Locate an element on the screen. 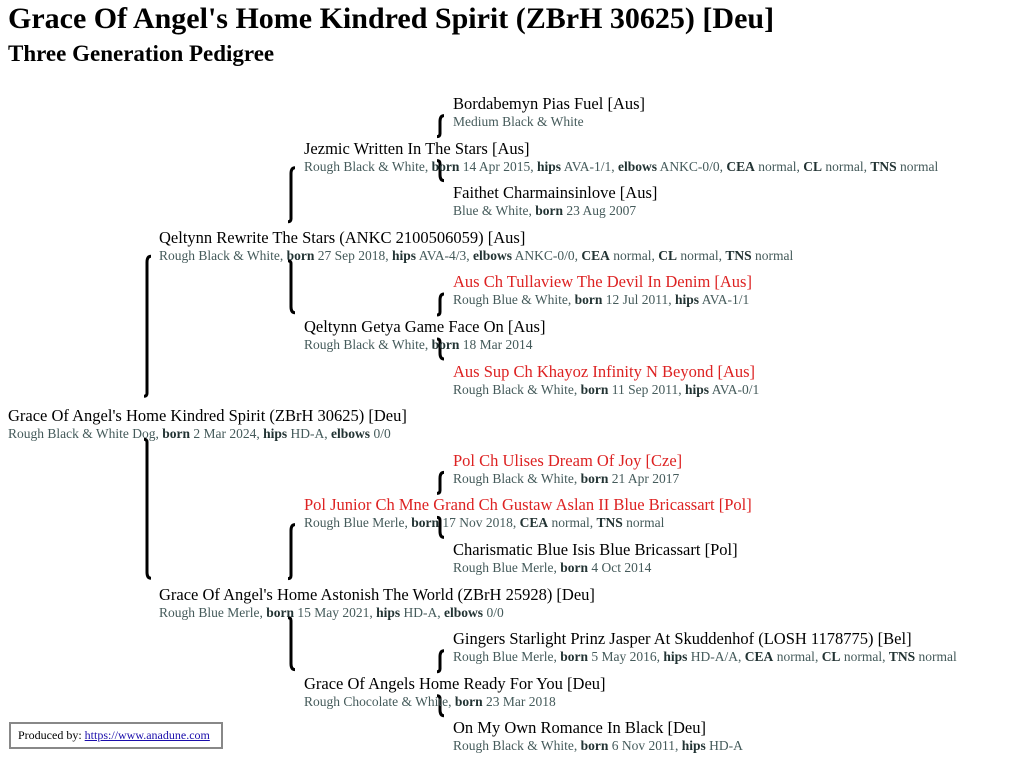 The height and width of the screenshot is (772, 1024). dog-description: Blue & White is located at coordinates (491, 211).